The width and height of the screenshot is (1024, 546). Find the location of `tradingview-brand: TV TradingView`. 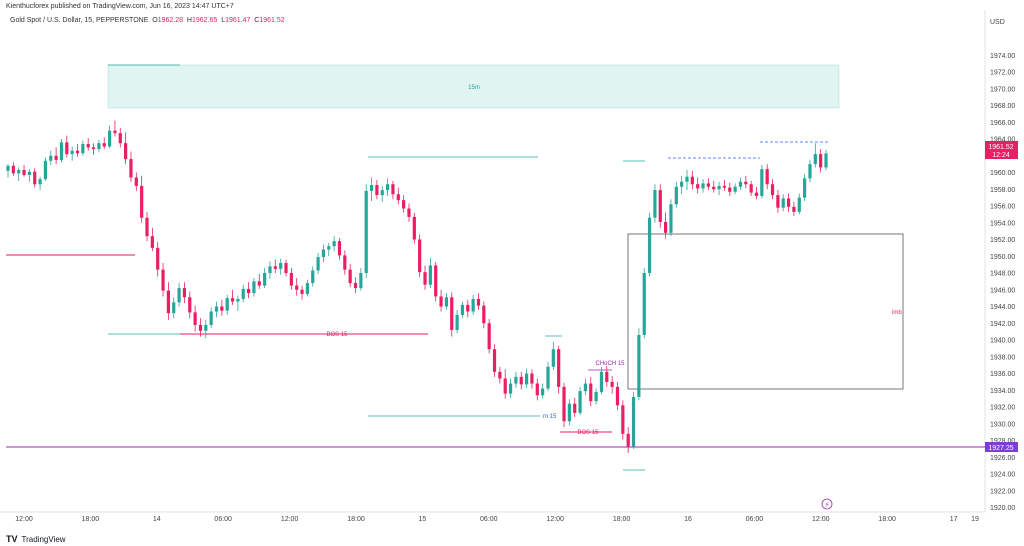

tradingview-brand: TV TradingView is located at coordinates (36, 539).